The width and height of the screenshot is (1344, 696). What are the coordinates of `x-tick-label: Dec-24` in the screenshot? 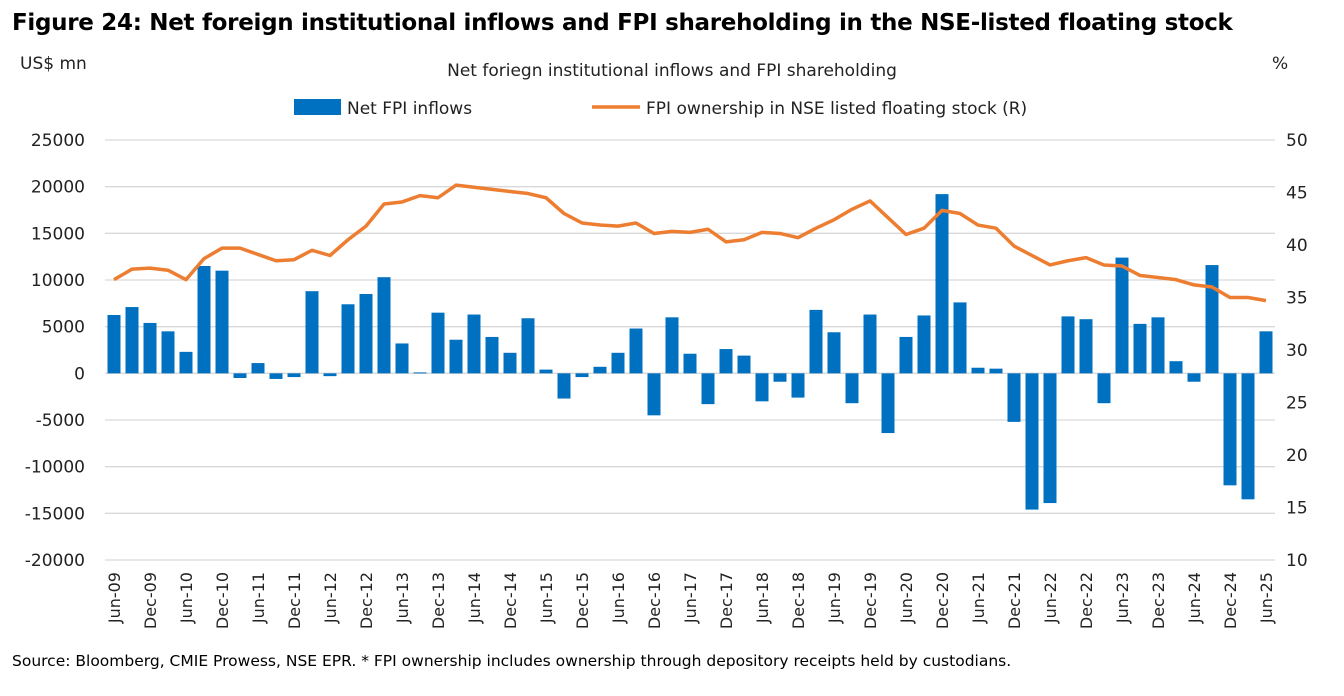 It's located at (1230, 600).